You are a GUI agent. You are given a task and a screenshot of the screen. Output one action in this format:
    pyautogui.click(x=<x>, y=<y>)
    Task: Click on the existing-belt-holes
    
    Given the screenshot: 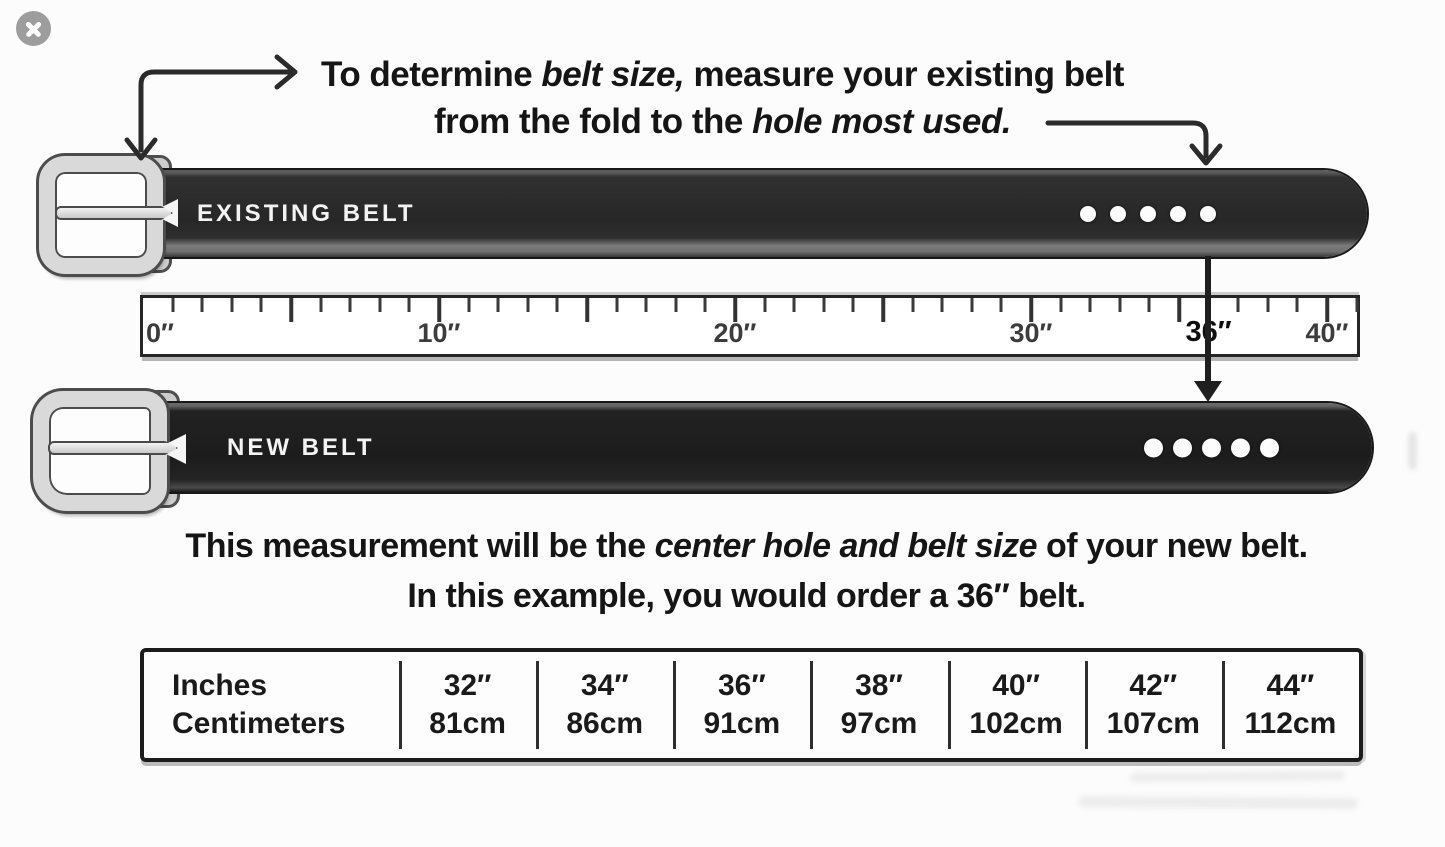 What is the action you would take?
    pyautogui.click(x=1148, y=213)
    